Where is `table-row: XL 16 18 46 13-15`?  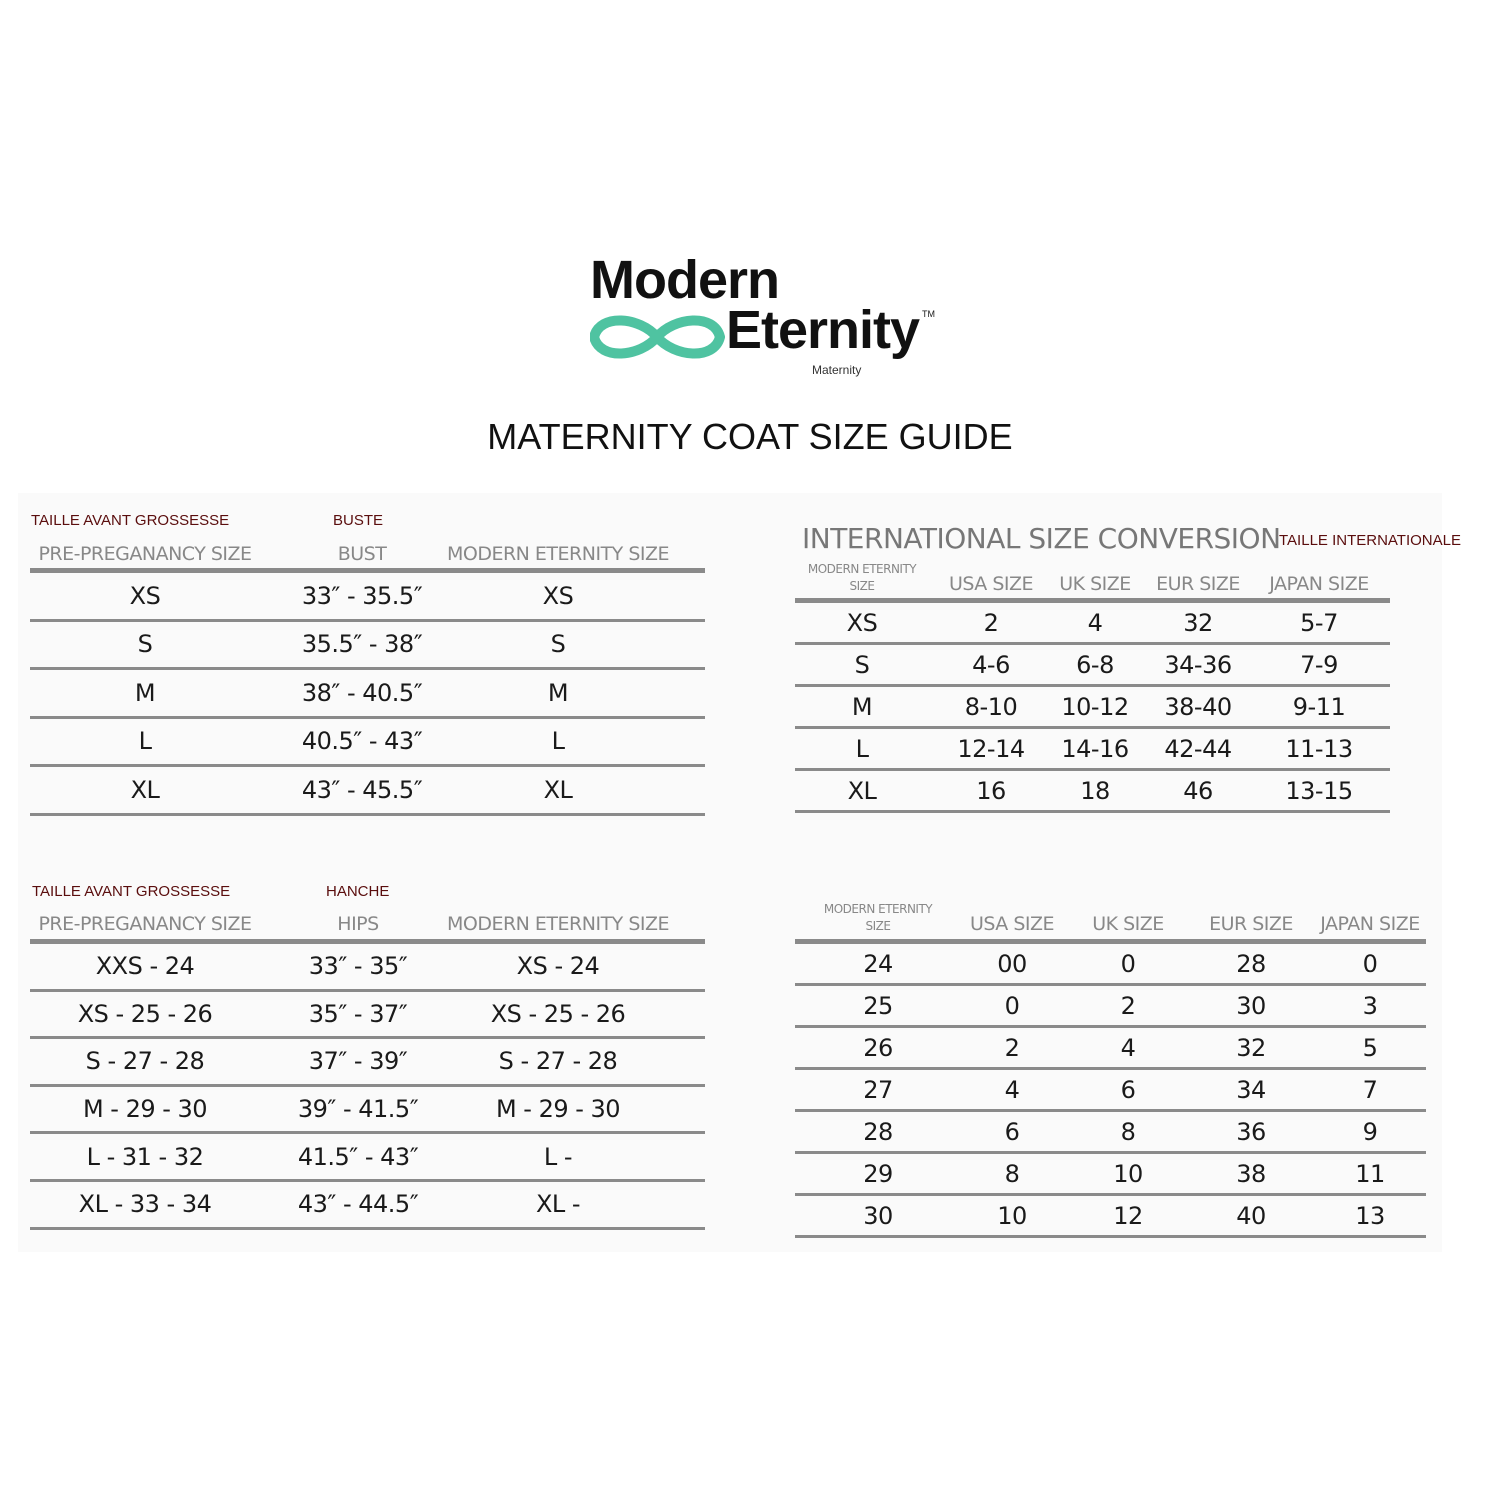
table-row: XL 16 18 46 13-15 is located at coordinates (1092, 792).